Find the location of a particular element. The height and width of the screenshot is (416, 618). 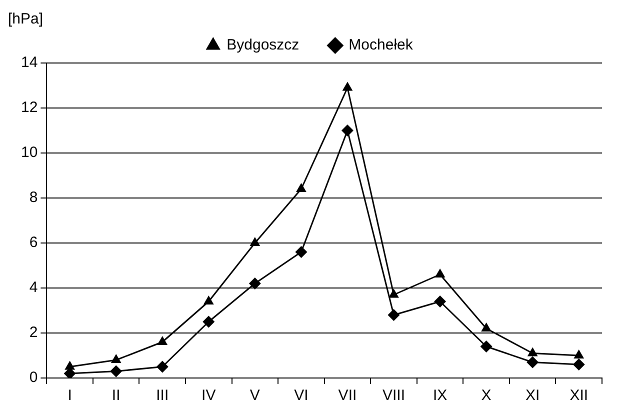

x-tick-label: III is located at coordinates (162, 395).